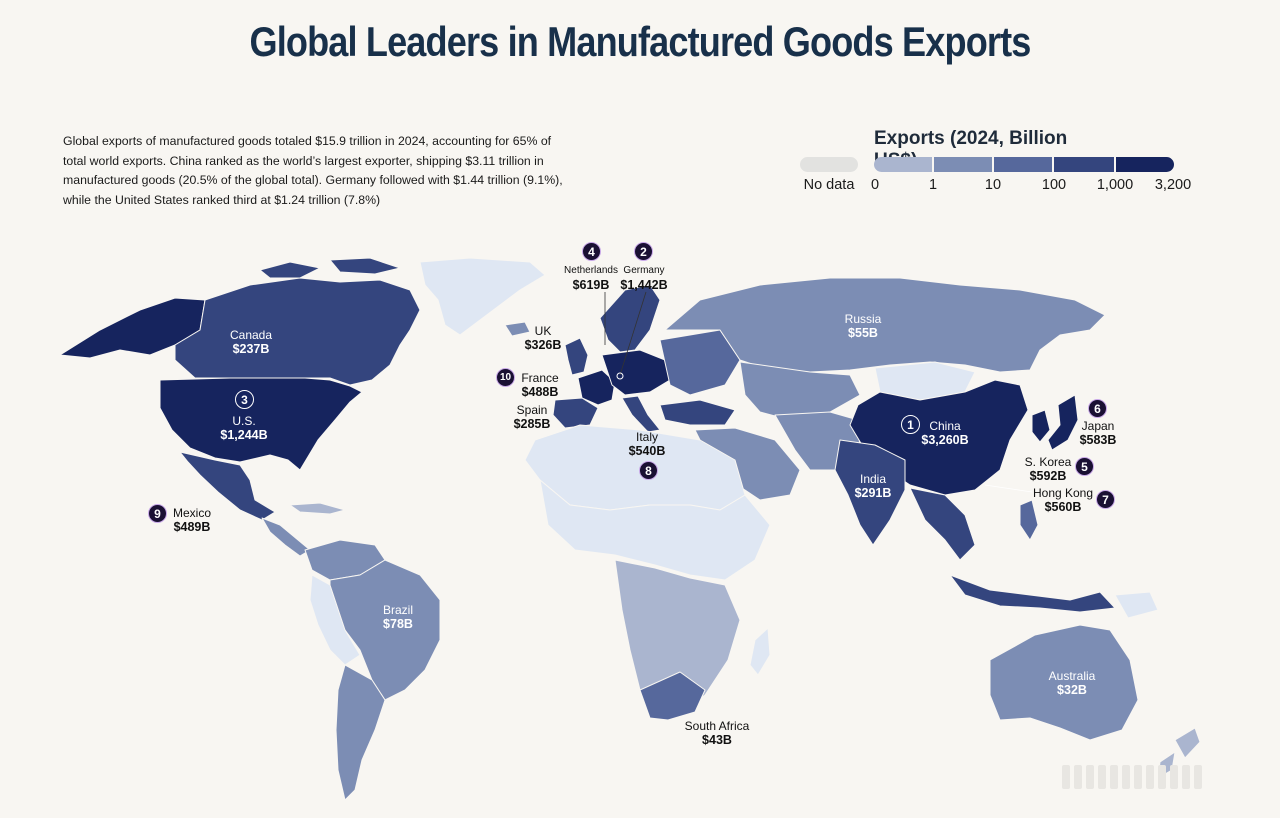 The height and width of the screenshot is (818, 1280). I want to click on label-us: U.S. $1,244B, so click(243, 428).